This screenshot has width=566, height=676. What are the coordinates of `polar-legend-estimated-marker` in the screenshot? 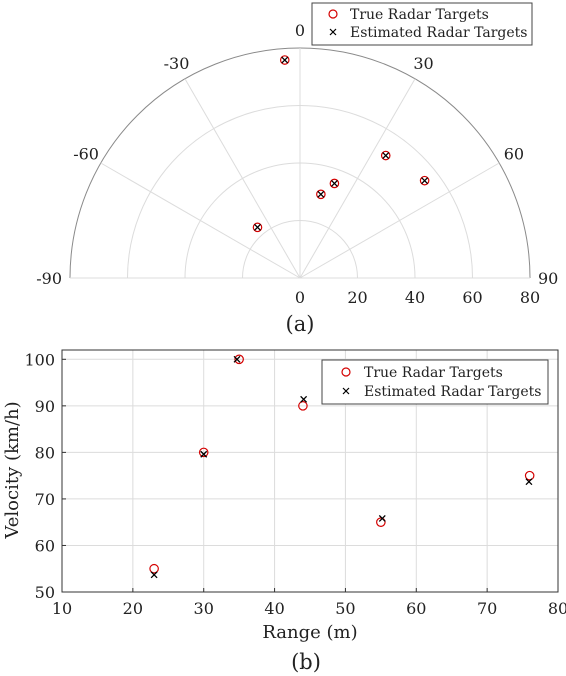 It's located at (333, 32).